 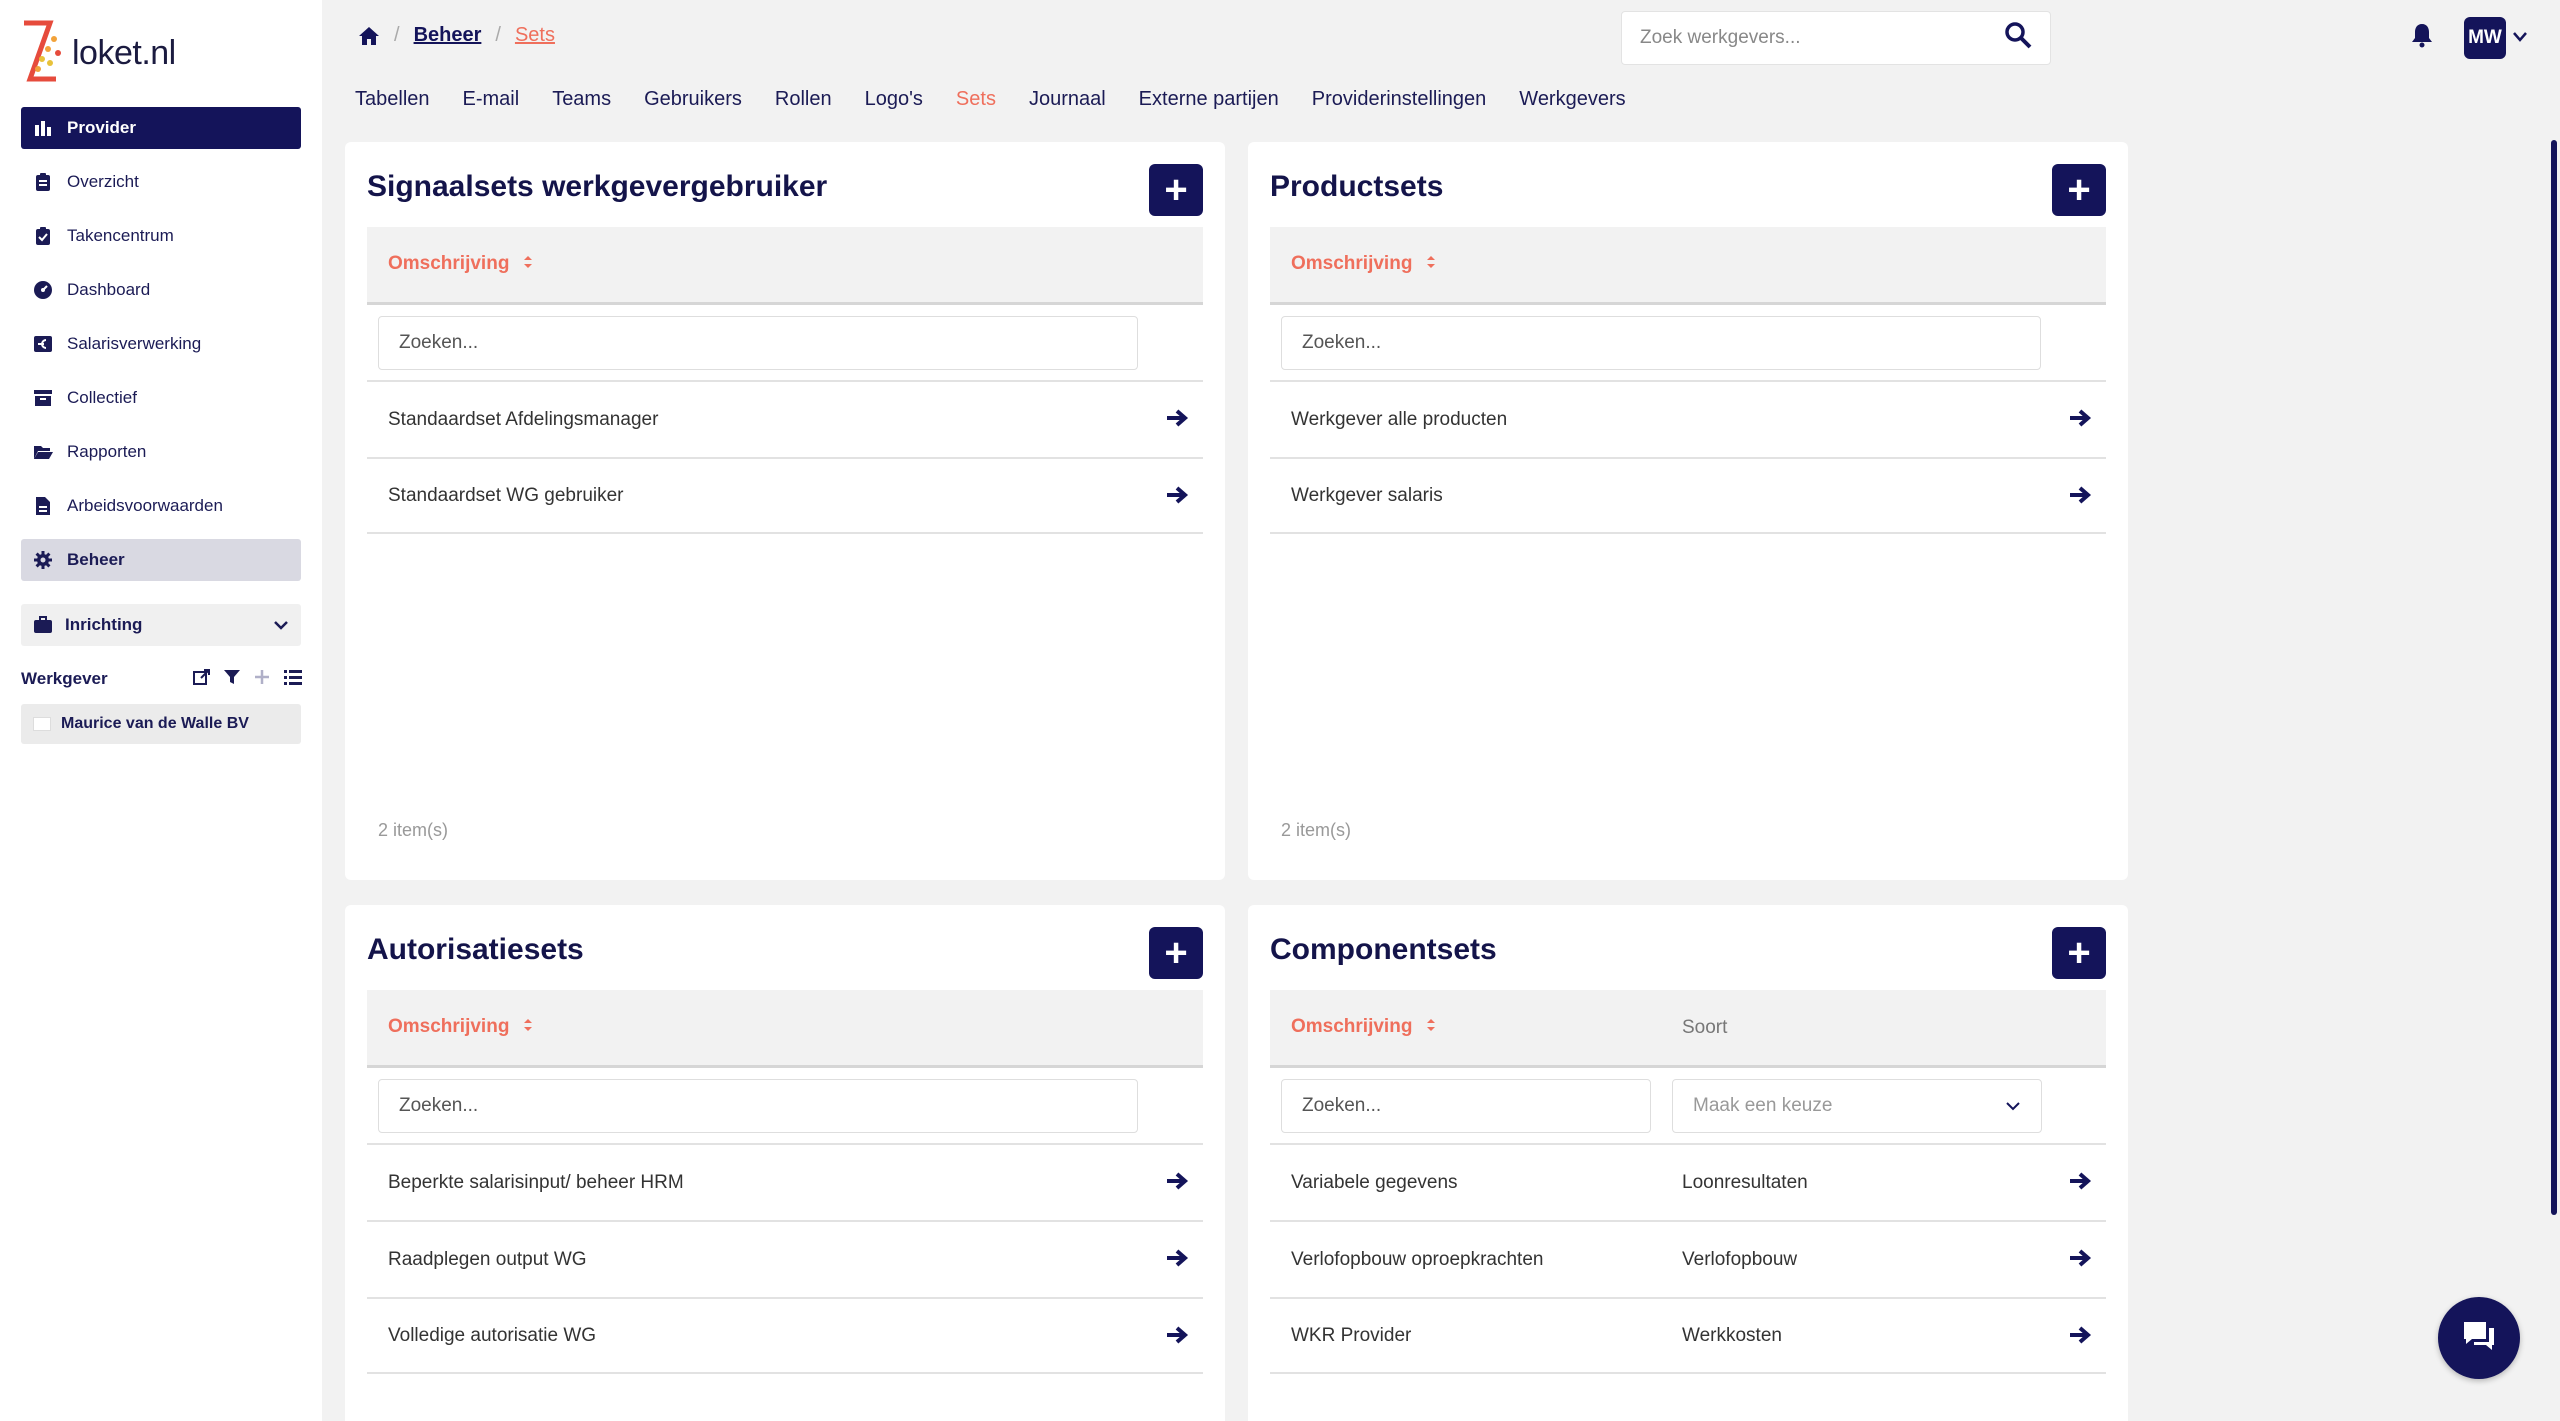 I want to click on logo: loket.nl, so click(x=98, y=53).